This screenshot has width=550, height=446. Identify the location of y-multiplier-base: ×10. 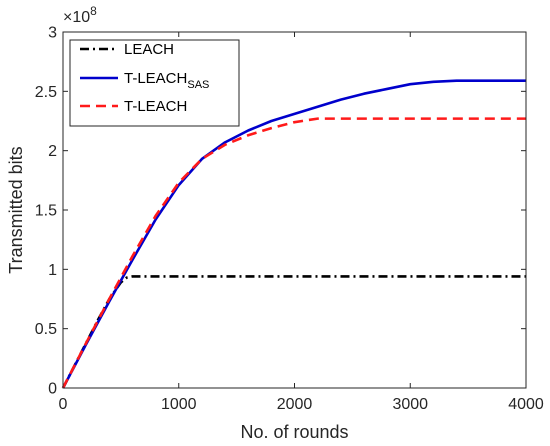
(76, 17).